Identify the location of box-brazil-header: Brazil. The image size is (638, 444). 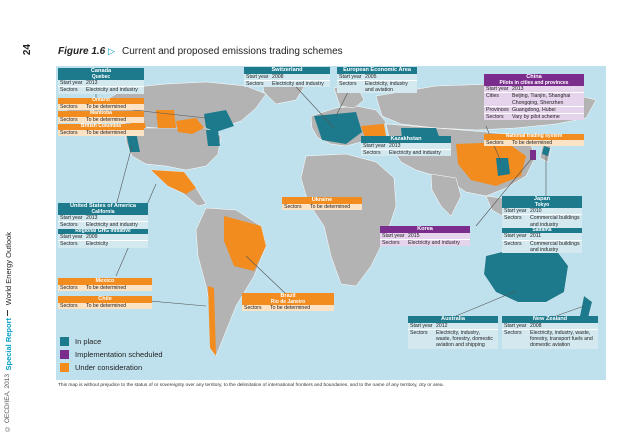
(288, 296).